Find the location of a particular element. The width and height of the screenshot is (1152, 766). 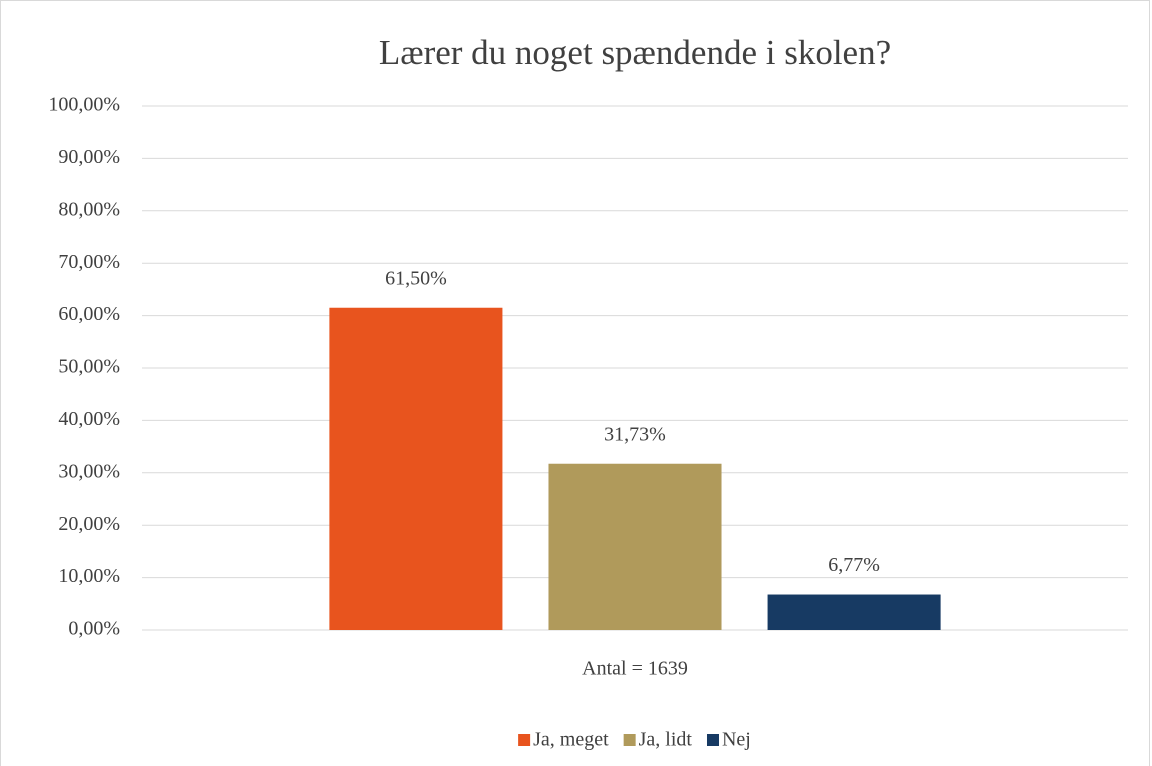

legend-label: Ja, lidt is located at coordinates (666, 740).